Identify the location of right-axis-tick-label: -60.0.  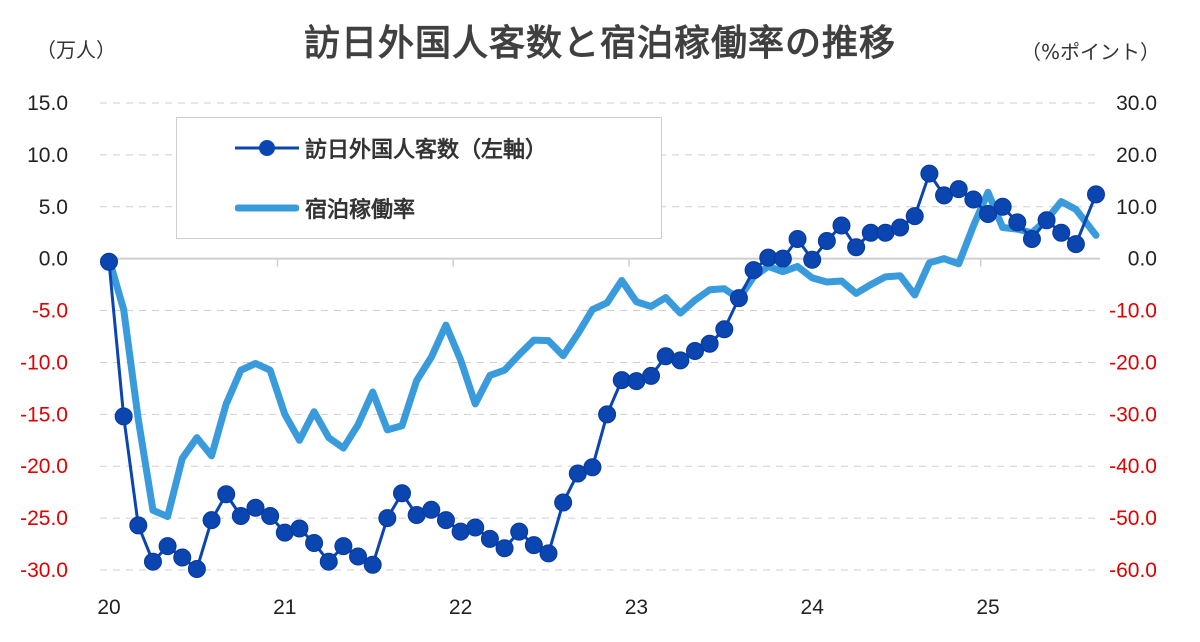
(1133, 570).